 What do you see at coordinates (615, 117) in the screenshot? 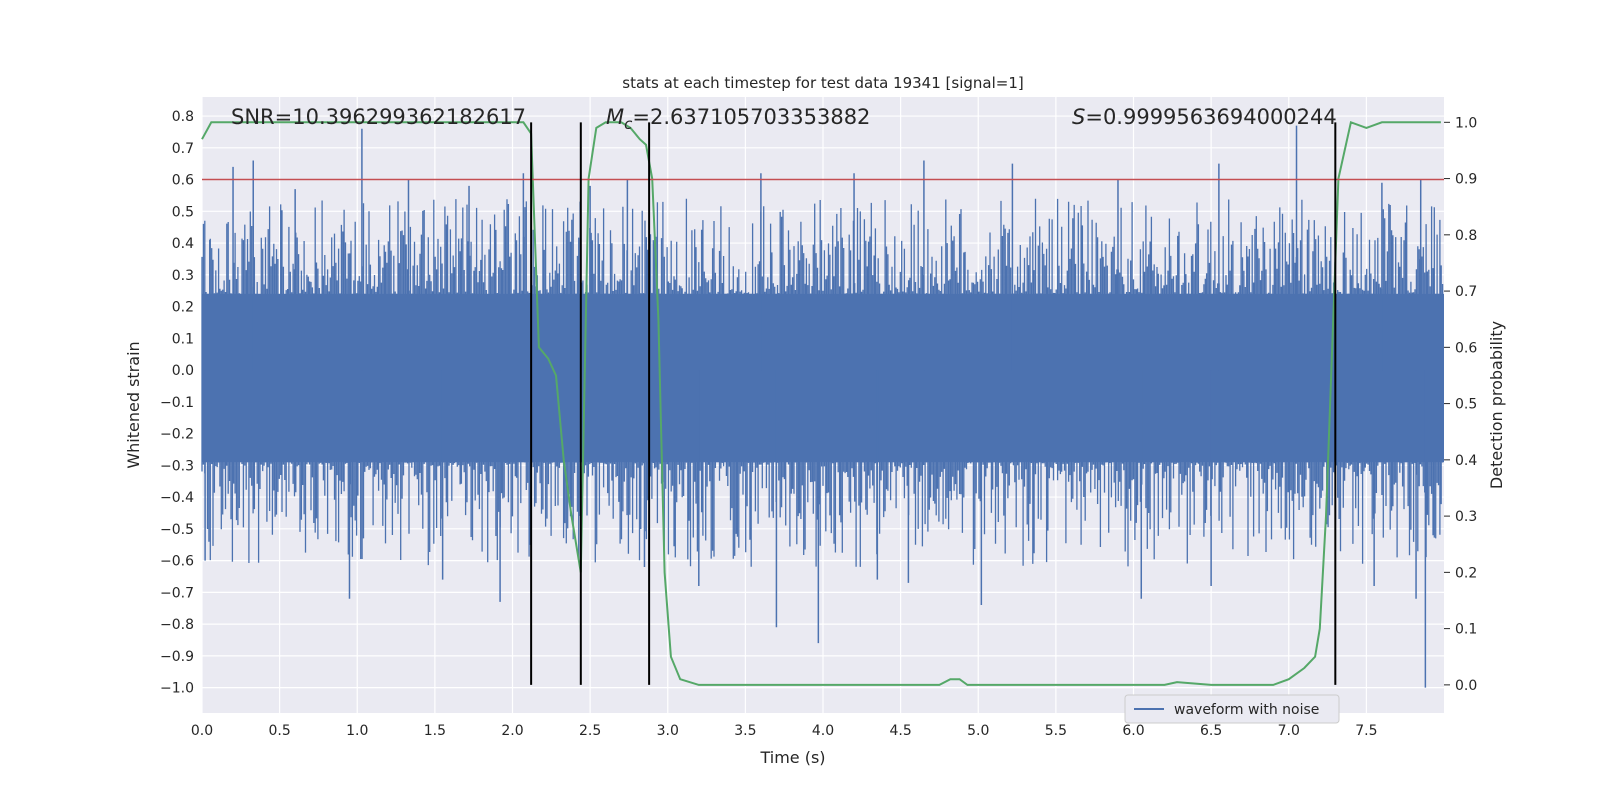
I see `chirp-mass-symbol: M` at bounding box center [615, 117].